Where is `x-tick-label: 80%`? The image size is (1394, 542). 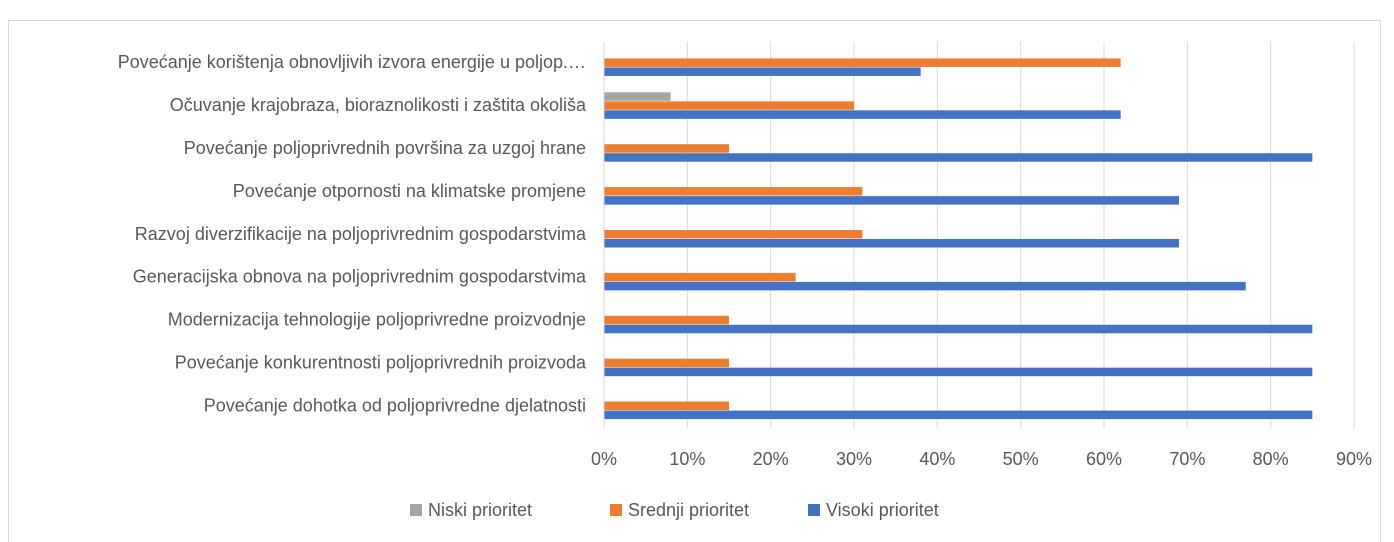
x-tick-label: 80% is located at coordinates (1271, 459).